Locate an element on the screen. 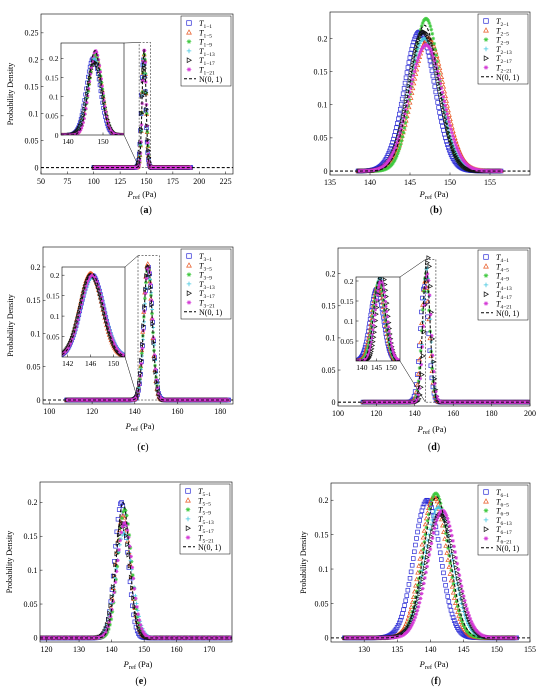 The image size is (550, 700). x-tick-label: 135 is located at coordinates (330, 182).